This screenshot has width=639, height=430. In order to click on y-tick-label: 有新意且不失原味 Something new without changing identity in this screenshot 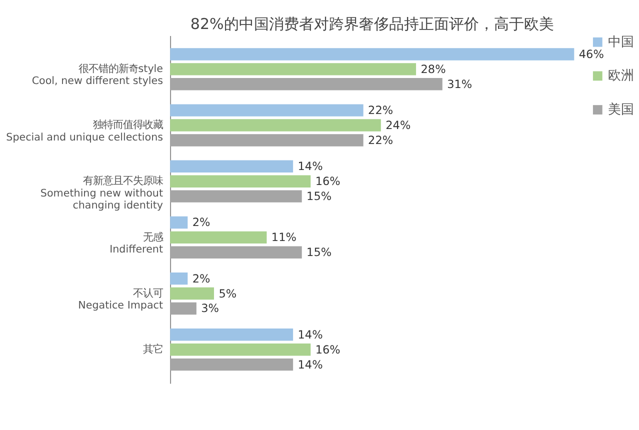, I will do `click(102, 193)`.